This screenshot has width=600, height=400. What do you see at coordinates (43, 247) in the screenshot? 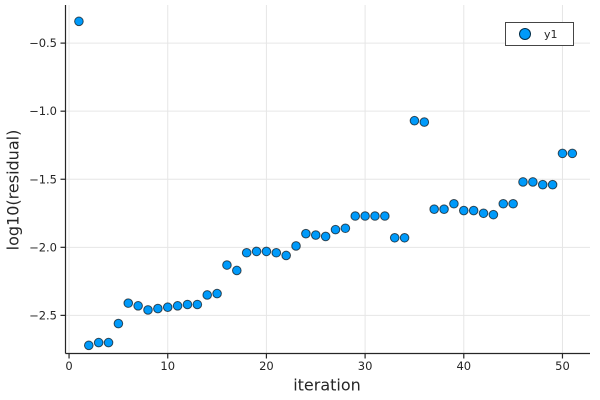
I see `y-tick-label: −2.0` at bounding box center [43, 247].